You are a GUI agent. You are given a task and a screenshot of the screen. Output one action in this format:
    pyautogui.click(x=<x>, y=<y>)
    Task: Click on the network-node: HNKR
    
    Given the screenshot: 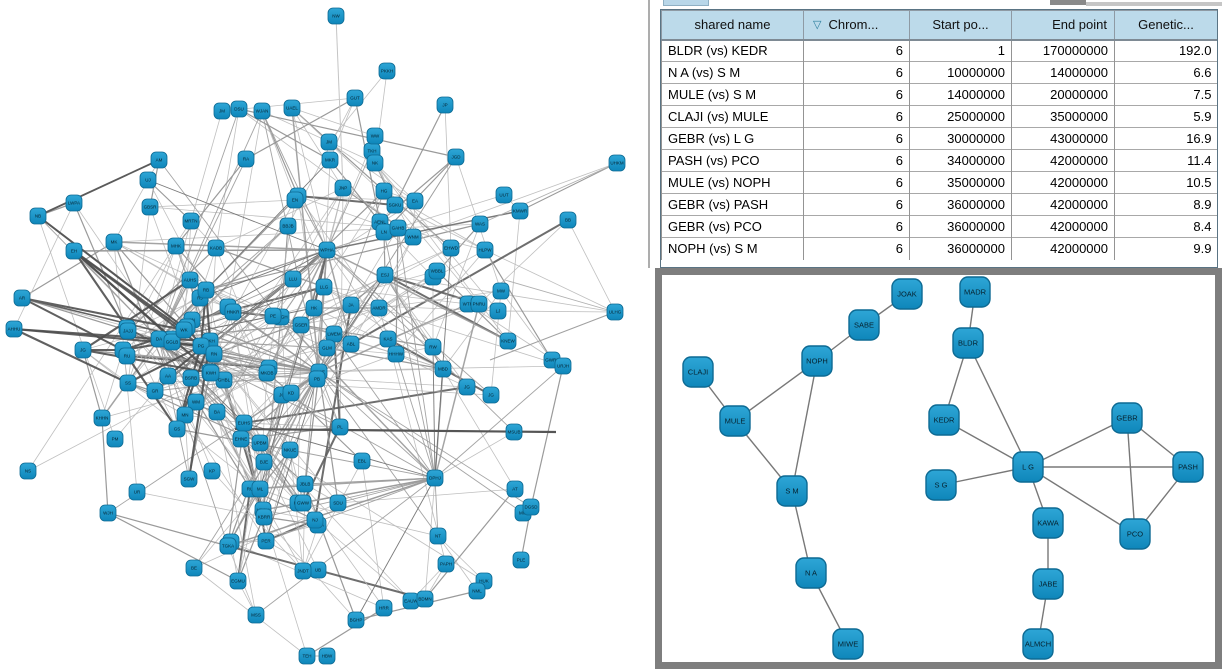 What is the action you would take?
    pyautogui.click(x=233, y=312)
    